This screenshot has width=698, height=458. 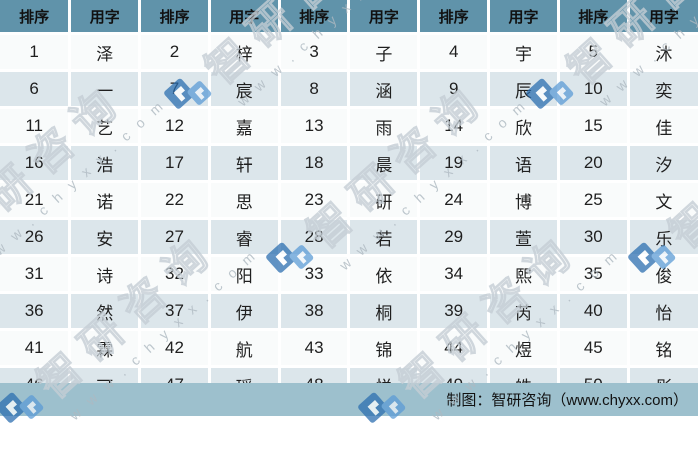 I want to click on rank-cell: 30, so click(x=594, y=237).